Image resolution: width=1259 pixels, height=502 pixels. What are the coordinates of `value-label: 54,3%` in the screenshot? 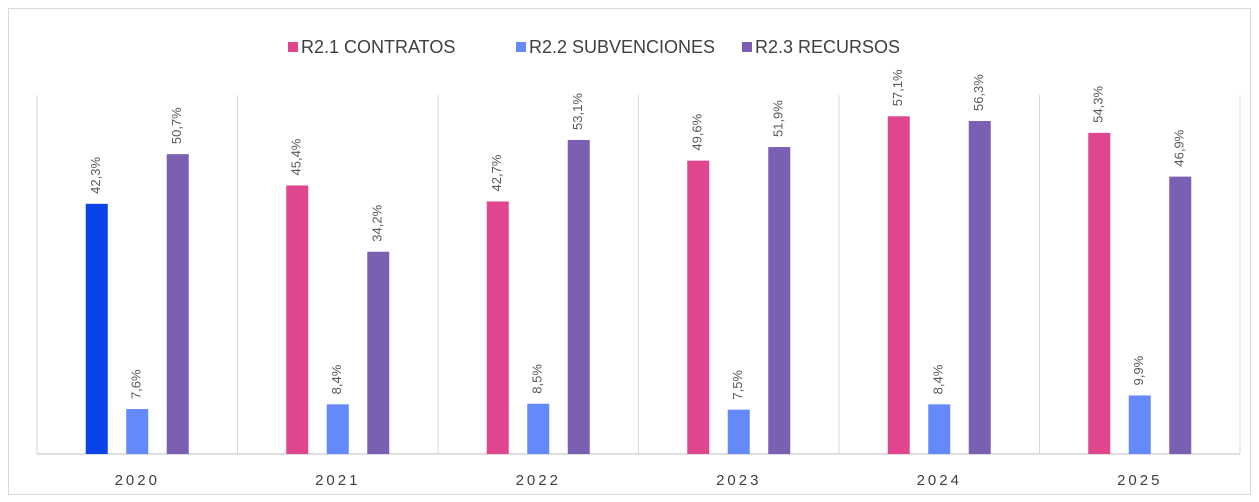 It's located at (1098, 104).